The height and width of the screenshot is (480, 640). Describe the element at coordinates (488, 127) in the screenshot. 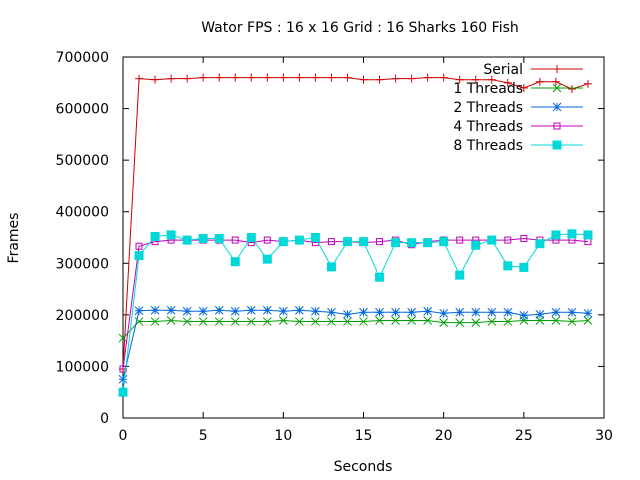

I see `legend-label: 4 Threads` at that location.